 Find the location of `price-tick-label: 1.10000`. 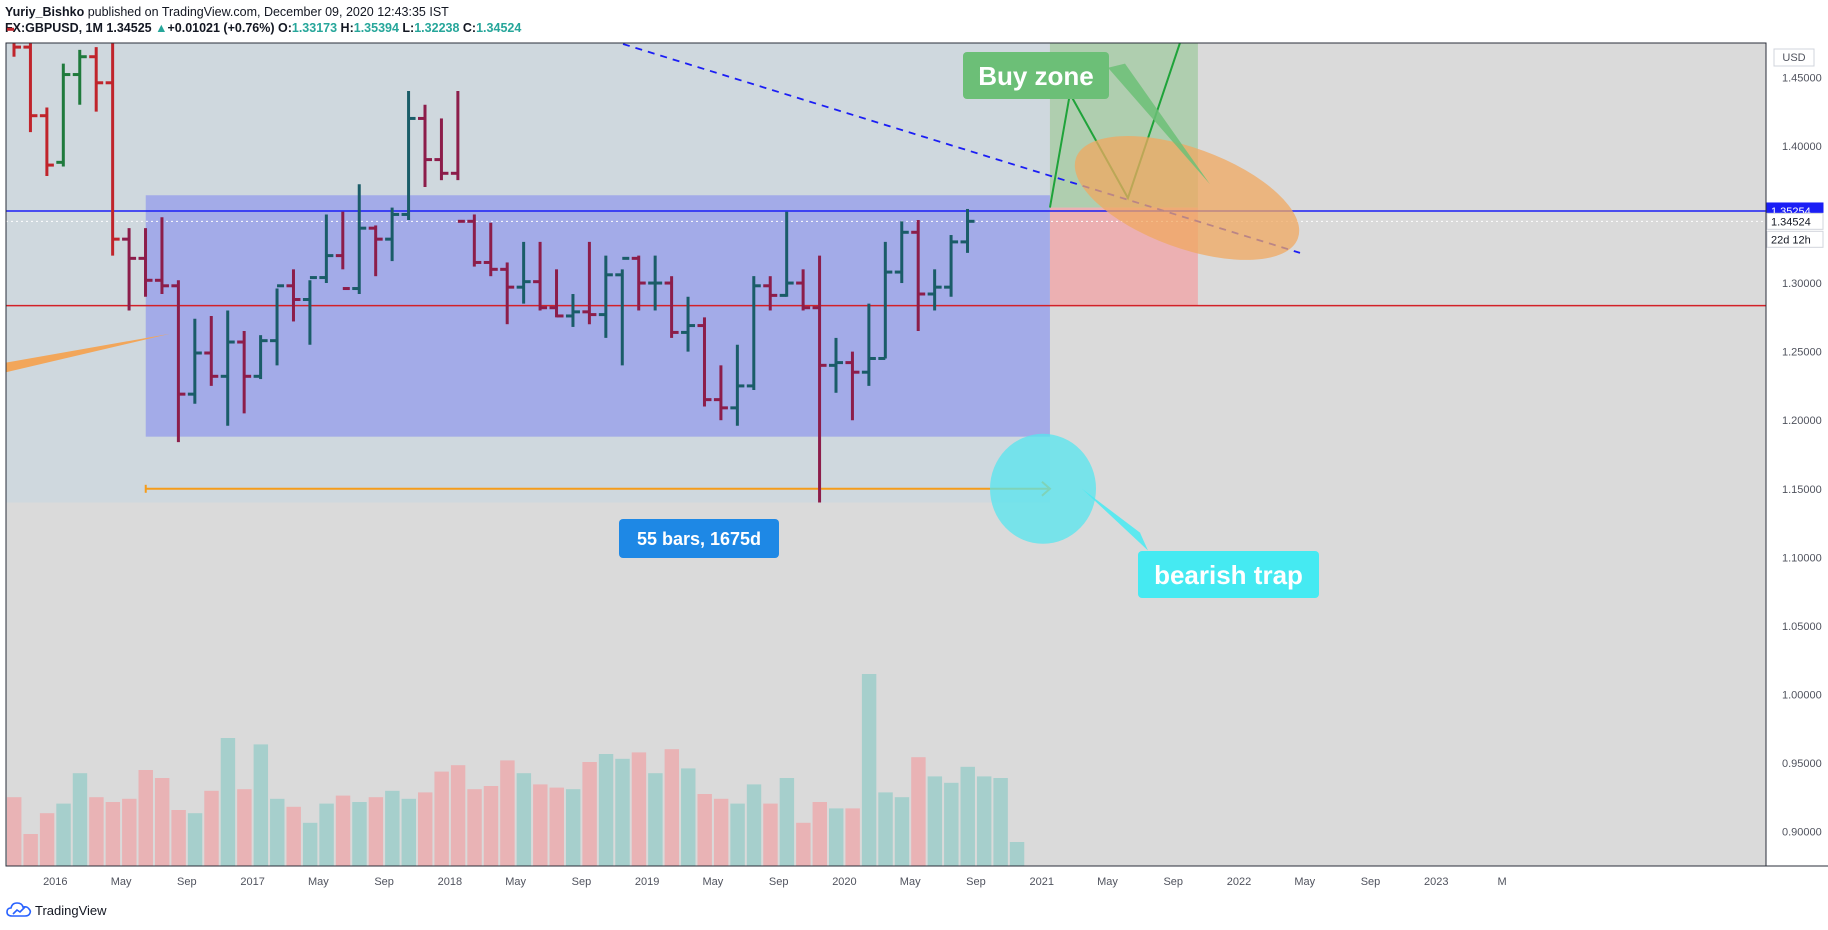

price-tick-label: 1.10000 is located at coordinates (1802, 558).